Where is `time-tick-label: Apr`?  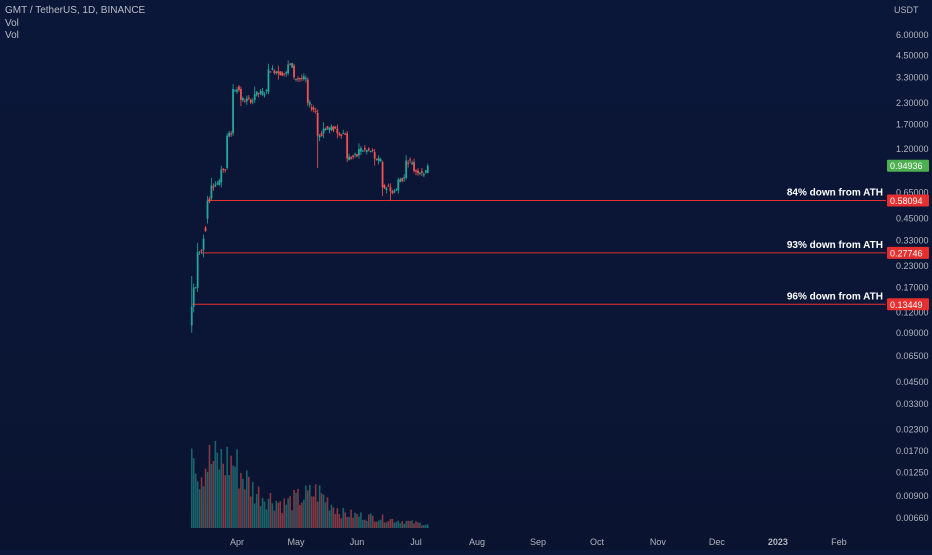 time-tick-label: Apr is located at coordinates (237, 542).